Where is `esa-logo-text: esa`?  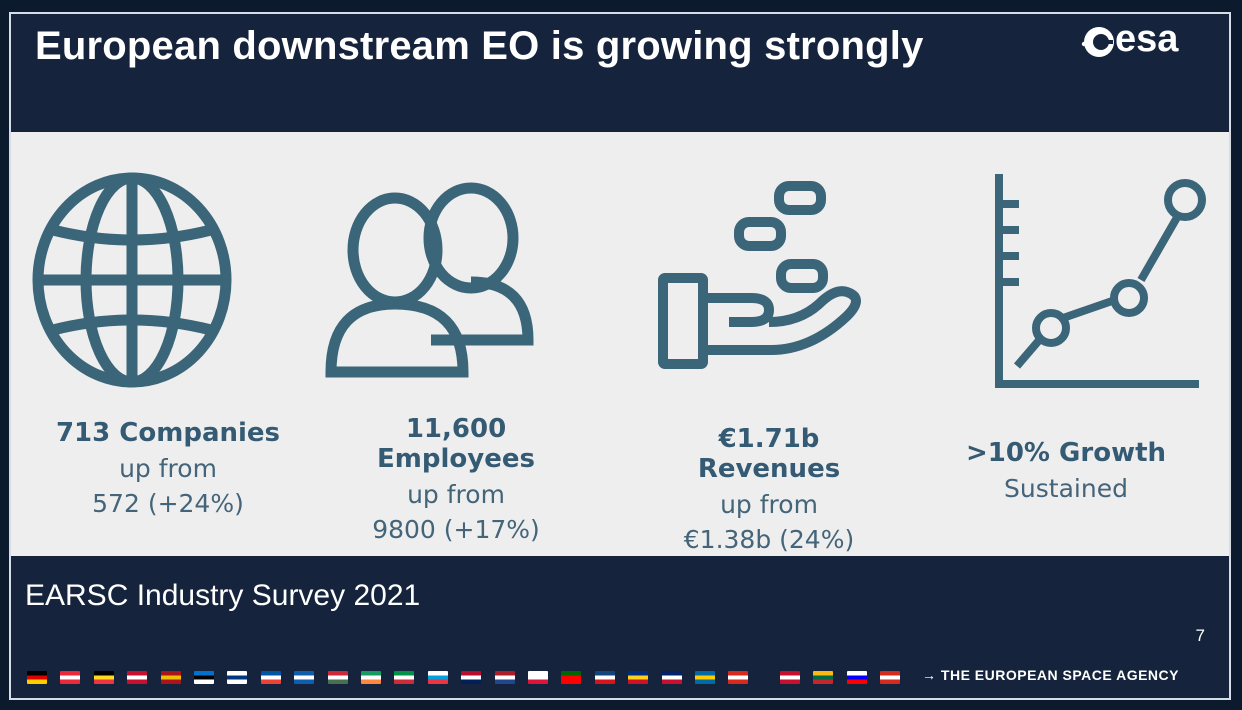 esa-logo-text: esa is located at coordinates (1147, 39).